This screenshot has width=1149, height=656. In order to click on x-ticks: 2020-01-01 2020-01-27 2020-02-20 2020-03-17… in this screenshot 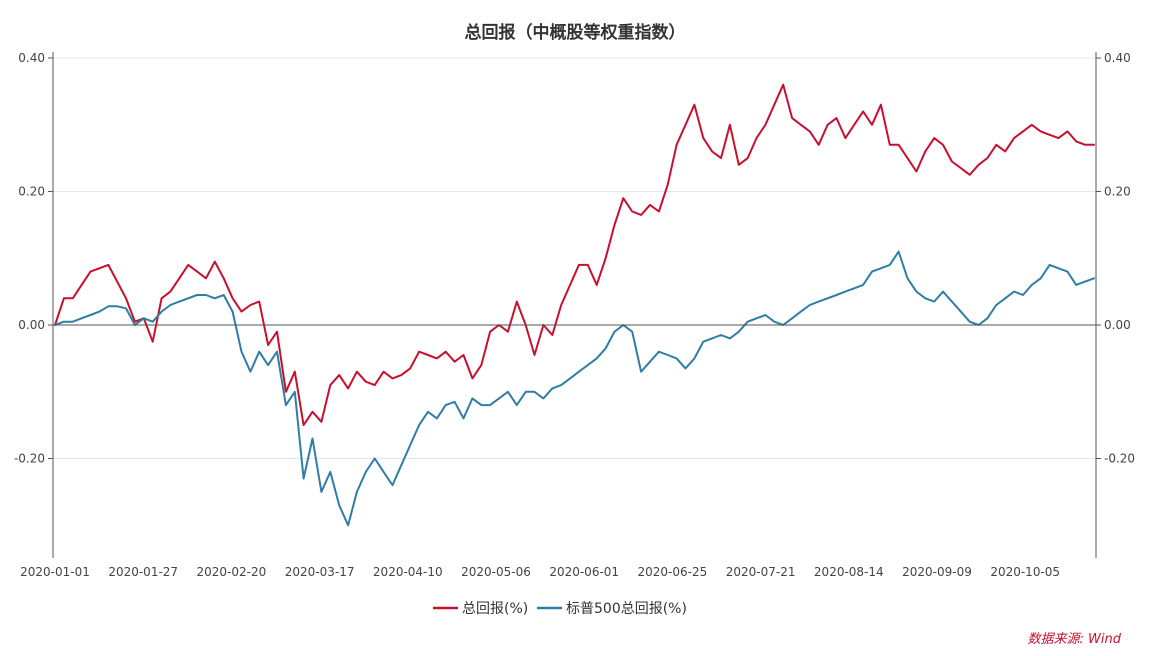, I will do `click(540, 572)`.